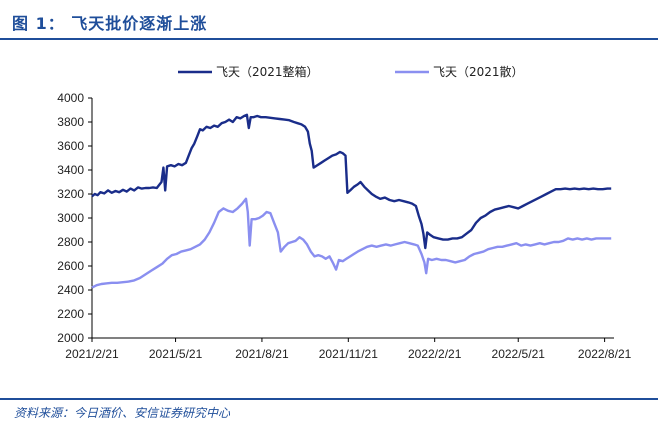 Image resolution: width=658 pixels, height=425 pixels. What do you see at coordinates (70, 314) in the screenshot?
I see `y-tick-label: 2200` at bounding box center [70, 314].